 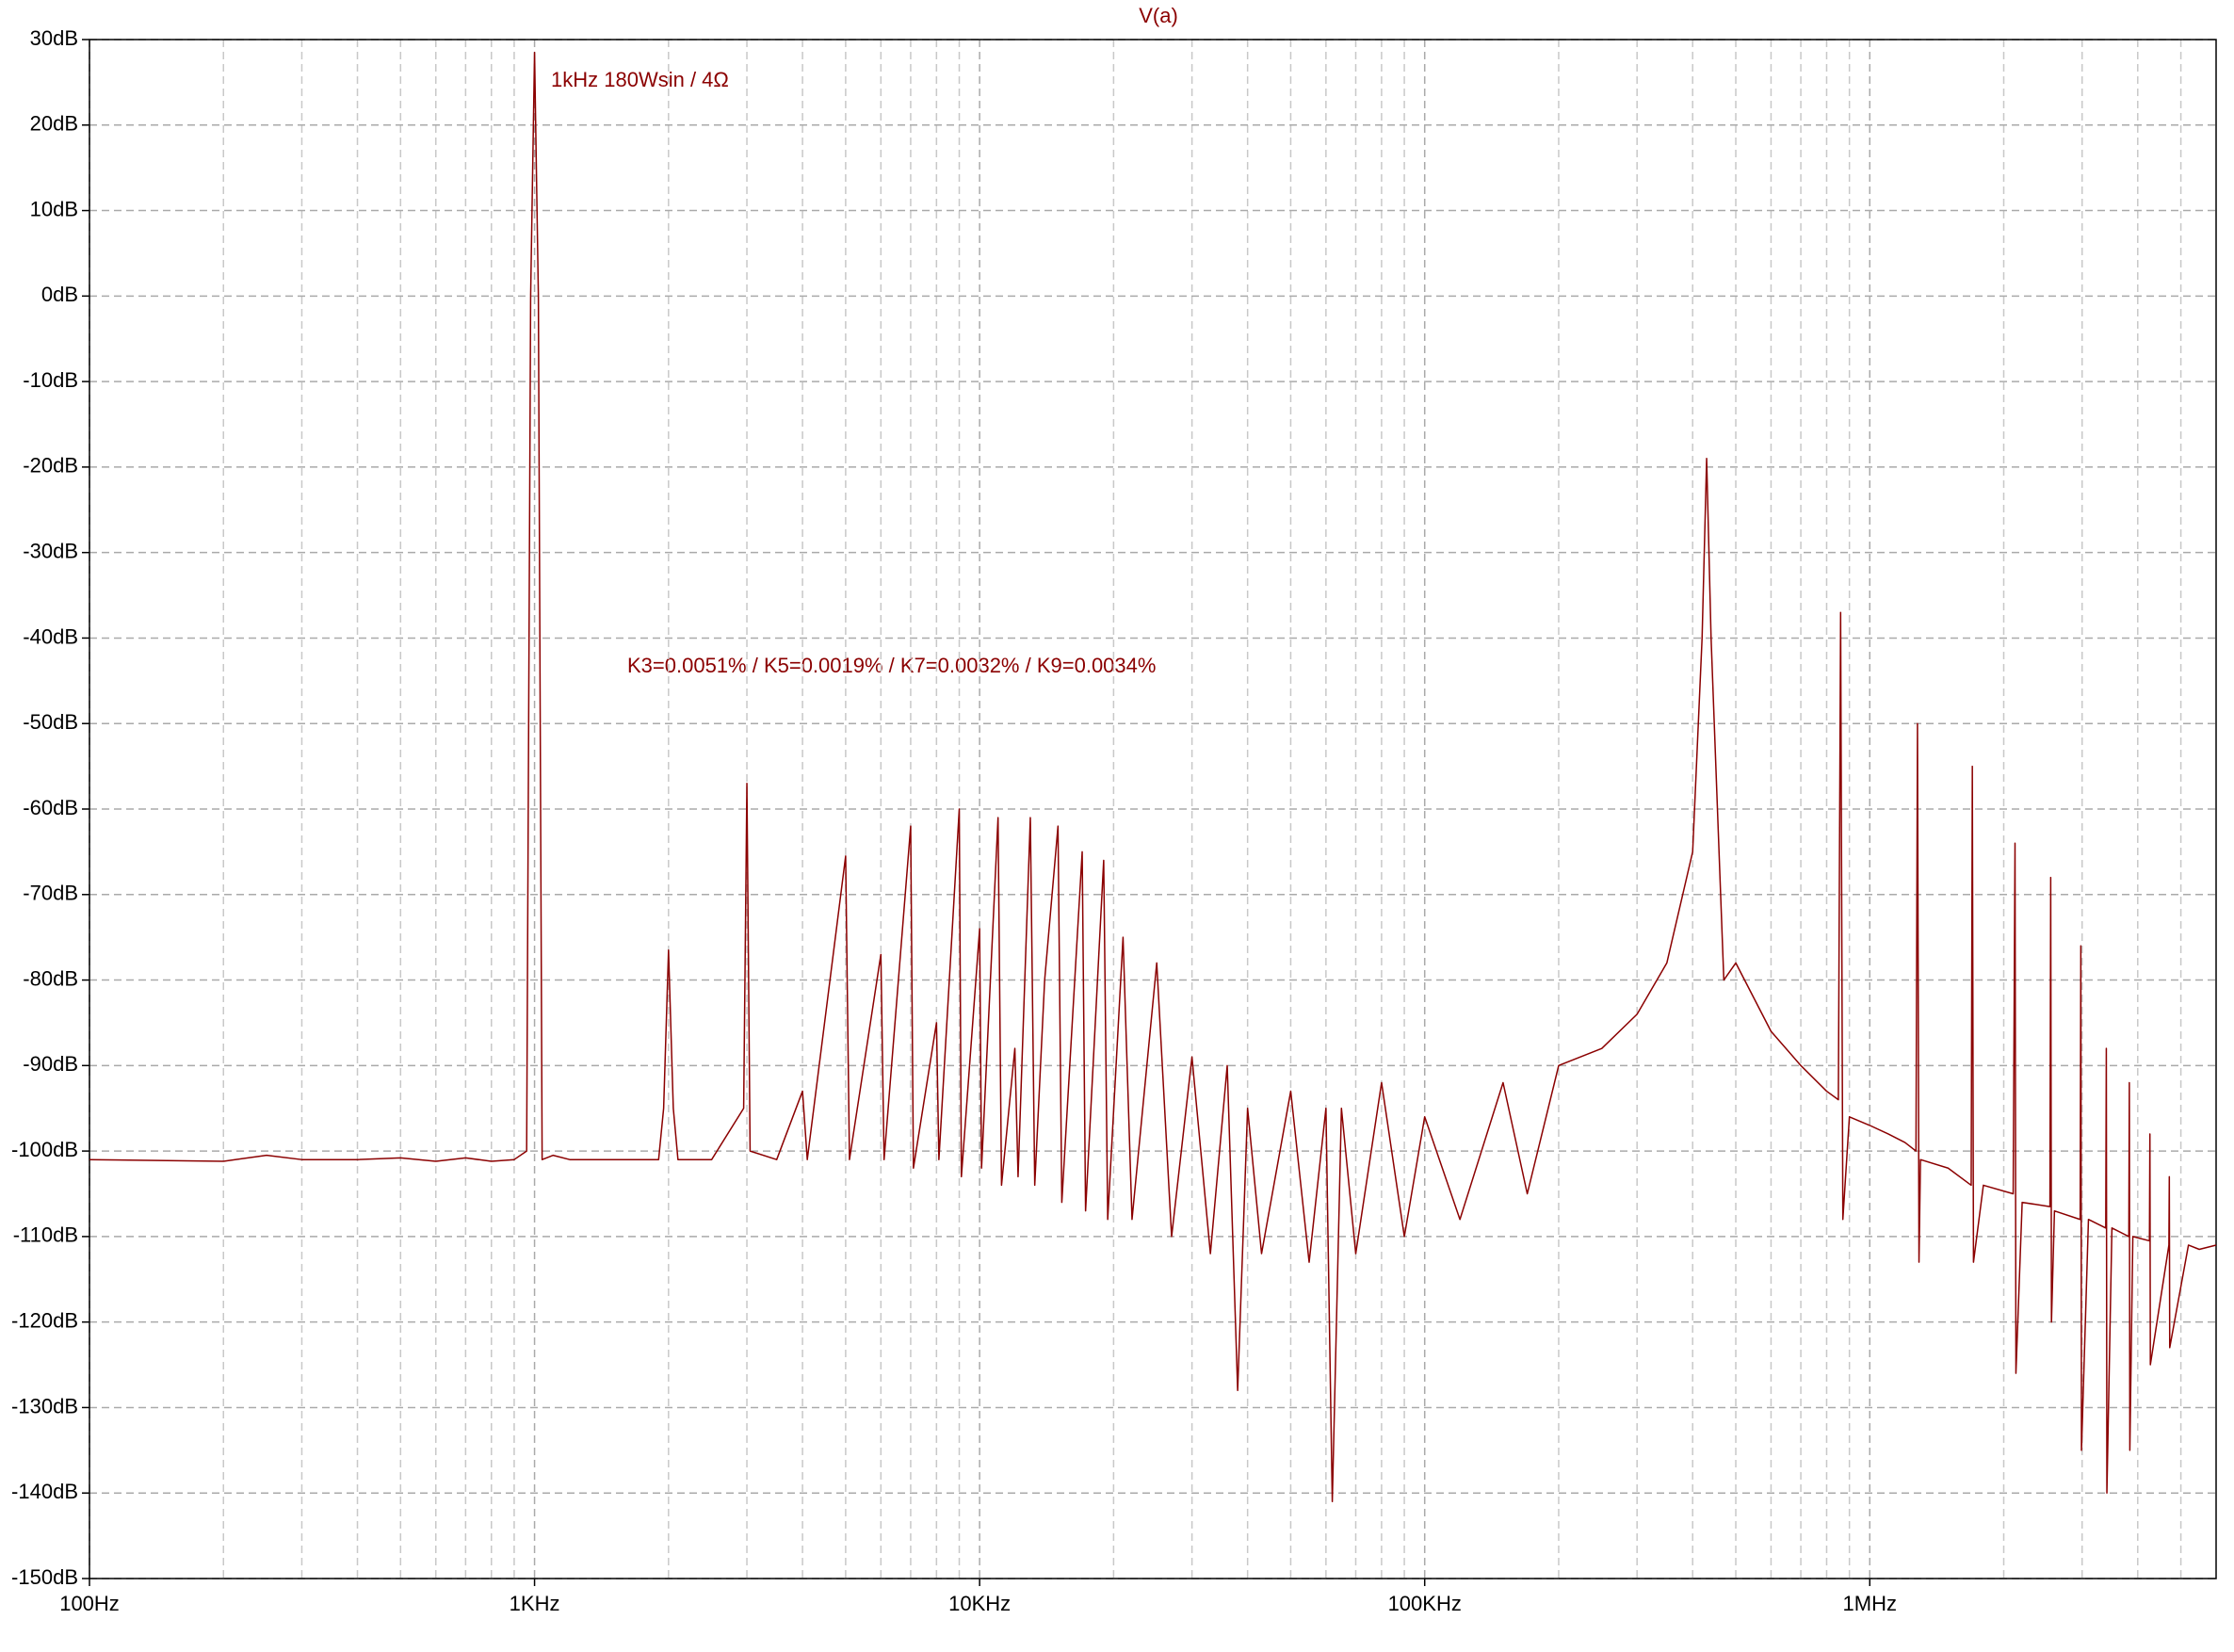 I want to click on y-tick-label: -70dB, so click(x=50, y=894).